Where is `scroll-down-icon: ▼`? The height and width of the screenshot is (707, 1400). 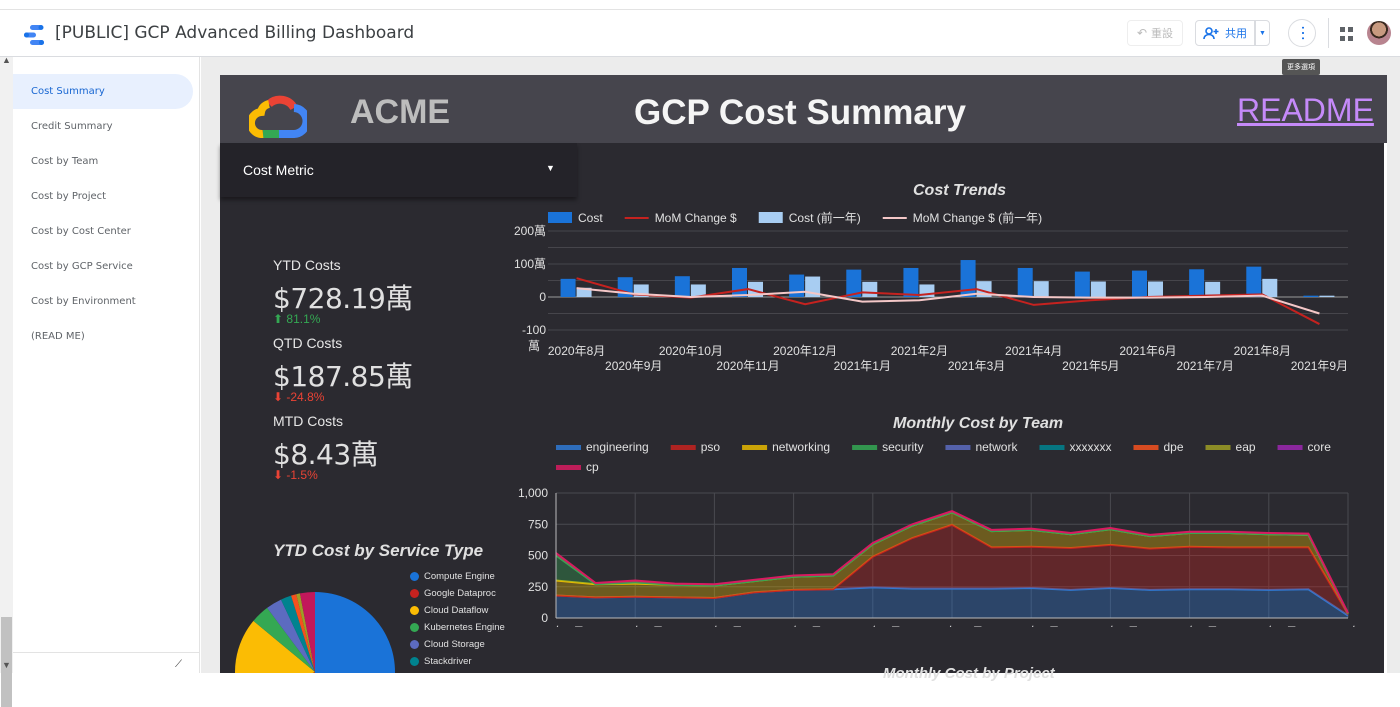 scroll-down-icon: ▼ is located at coordinates (6, 665).